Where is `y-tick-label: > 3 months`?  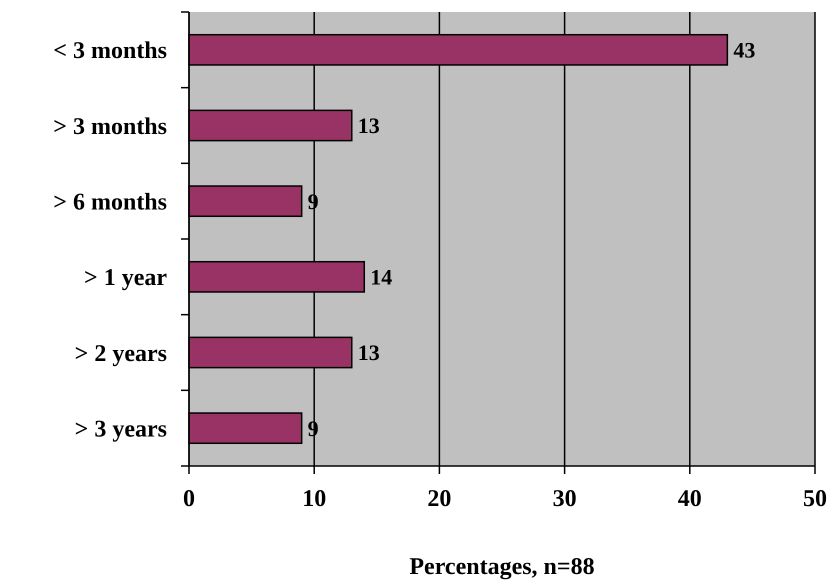 y-tick-label: > 3 months is located at coordinates (110, 127).